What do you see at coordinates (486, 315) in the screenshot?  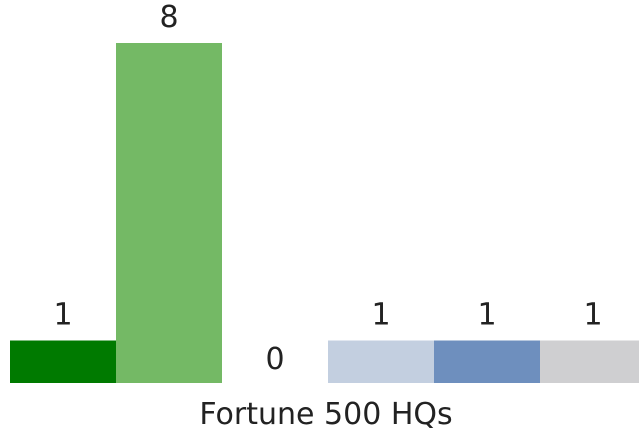 I see `bar-value-label-5: 1` at bounding box center [486, 315].